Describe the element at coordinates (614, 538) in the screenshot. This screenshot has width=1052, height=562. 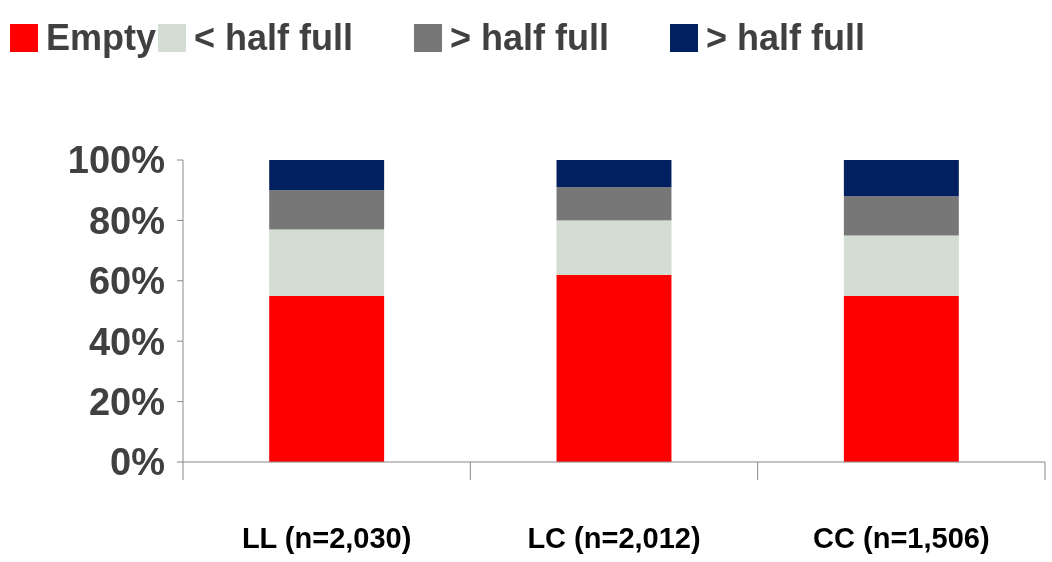
I see `x-tick-label: LC (n=2,012)` at that location.